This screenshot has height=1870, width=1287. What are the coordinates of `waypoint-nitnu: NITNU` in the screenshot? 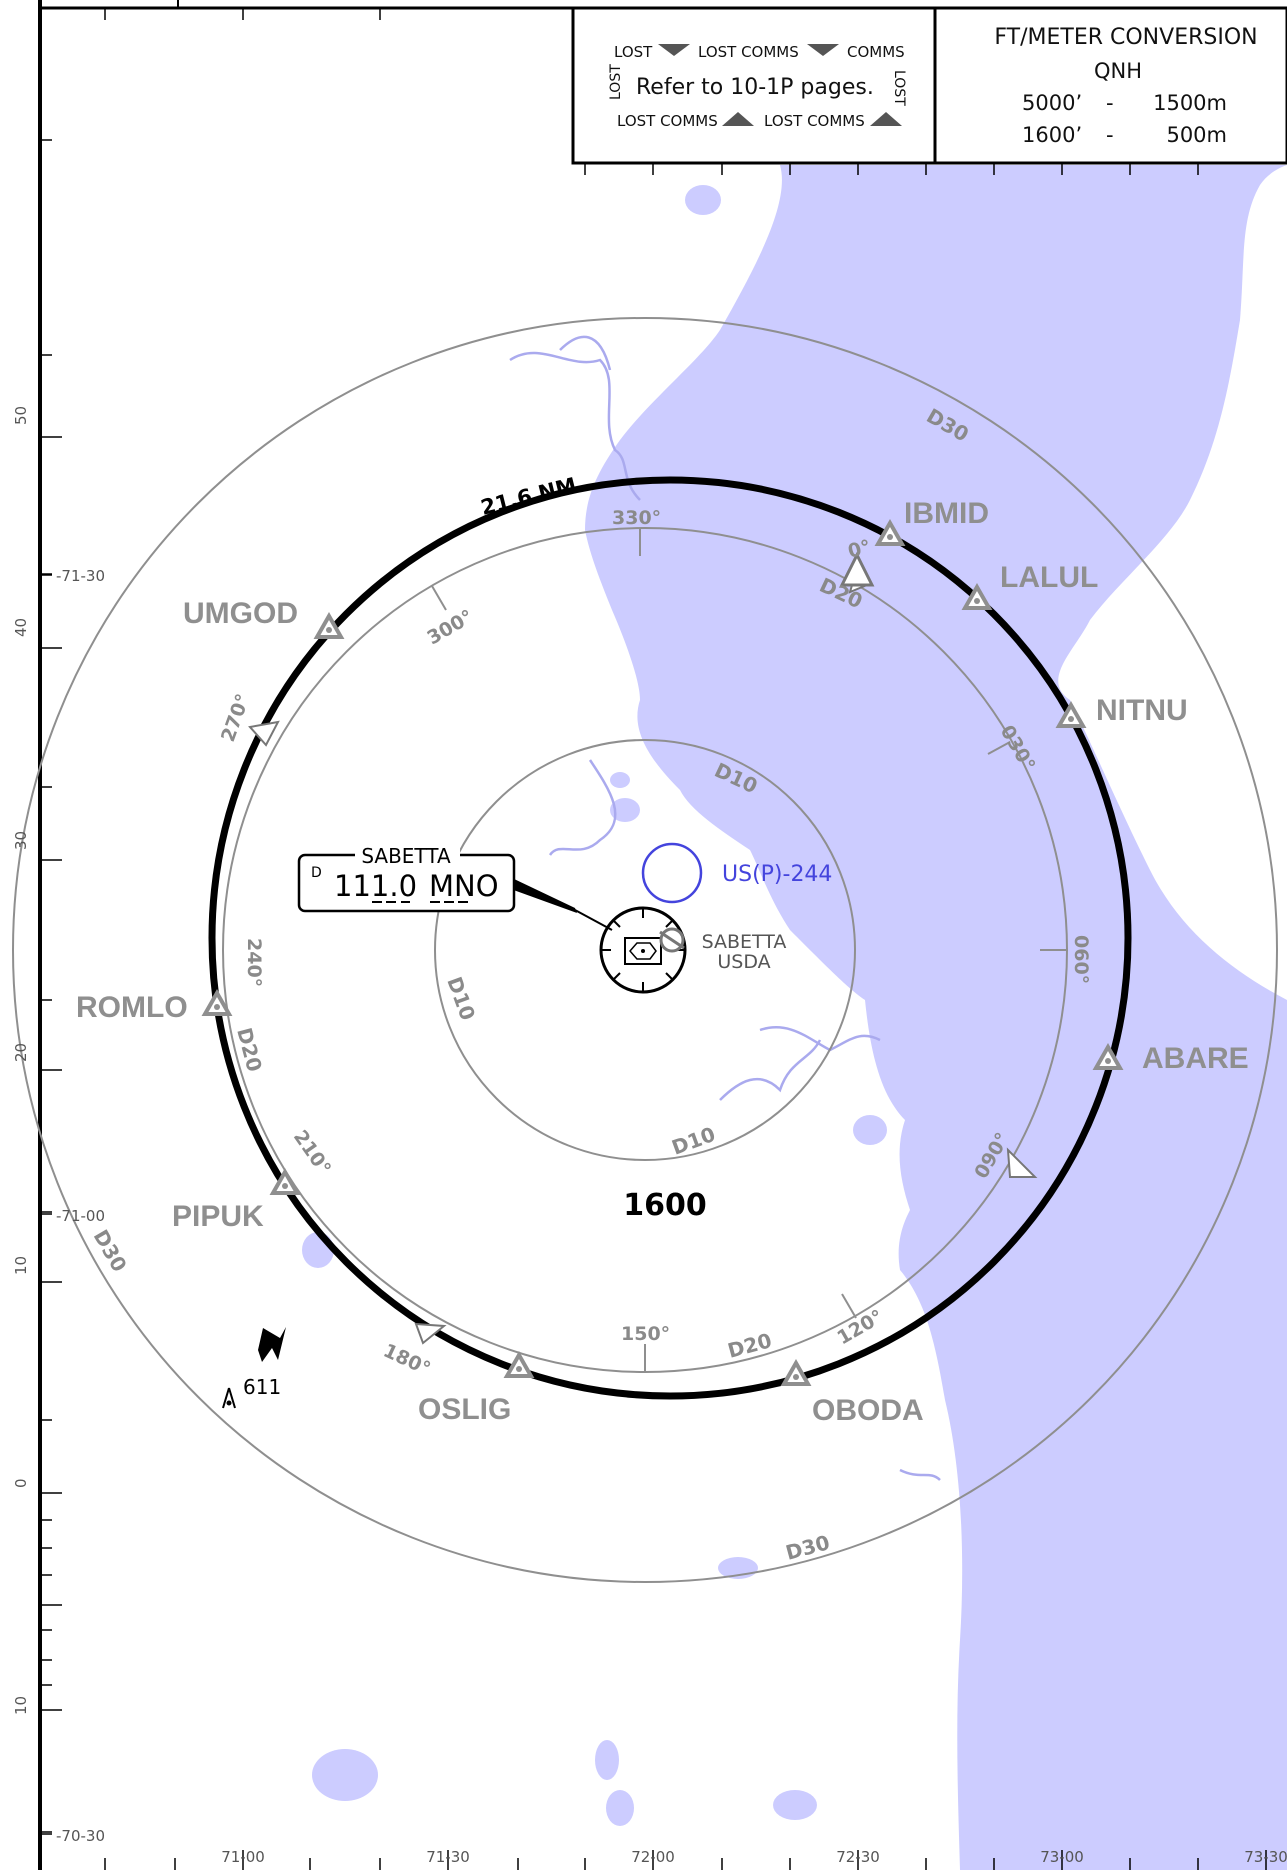 It's located at (1121, 711).